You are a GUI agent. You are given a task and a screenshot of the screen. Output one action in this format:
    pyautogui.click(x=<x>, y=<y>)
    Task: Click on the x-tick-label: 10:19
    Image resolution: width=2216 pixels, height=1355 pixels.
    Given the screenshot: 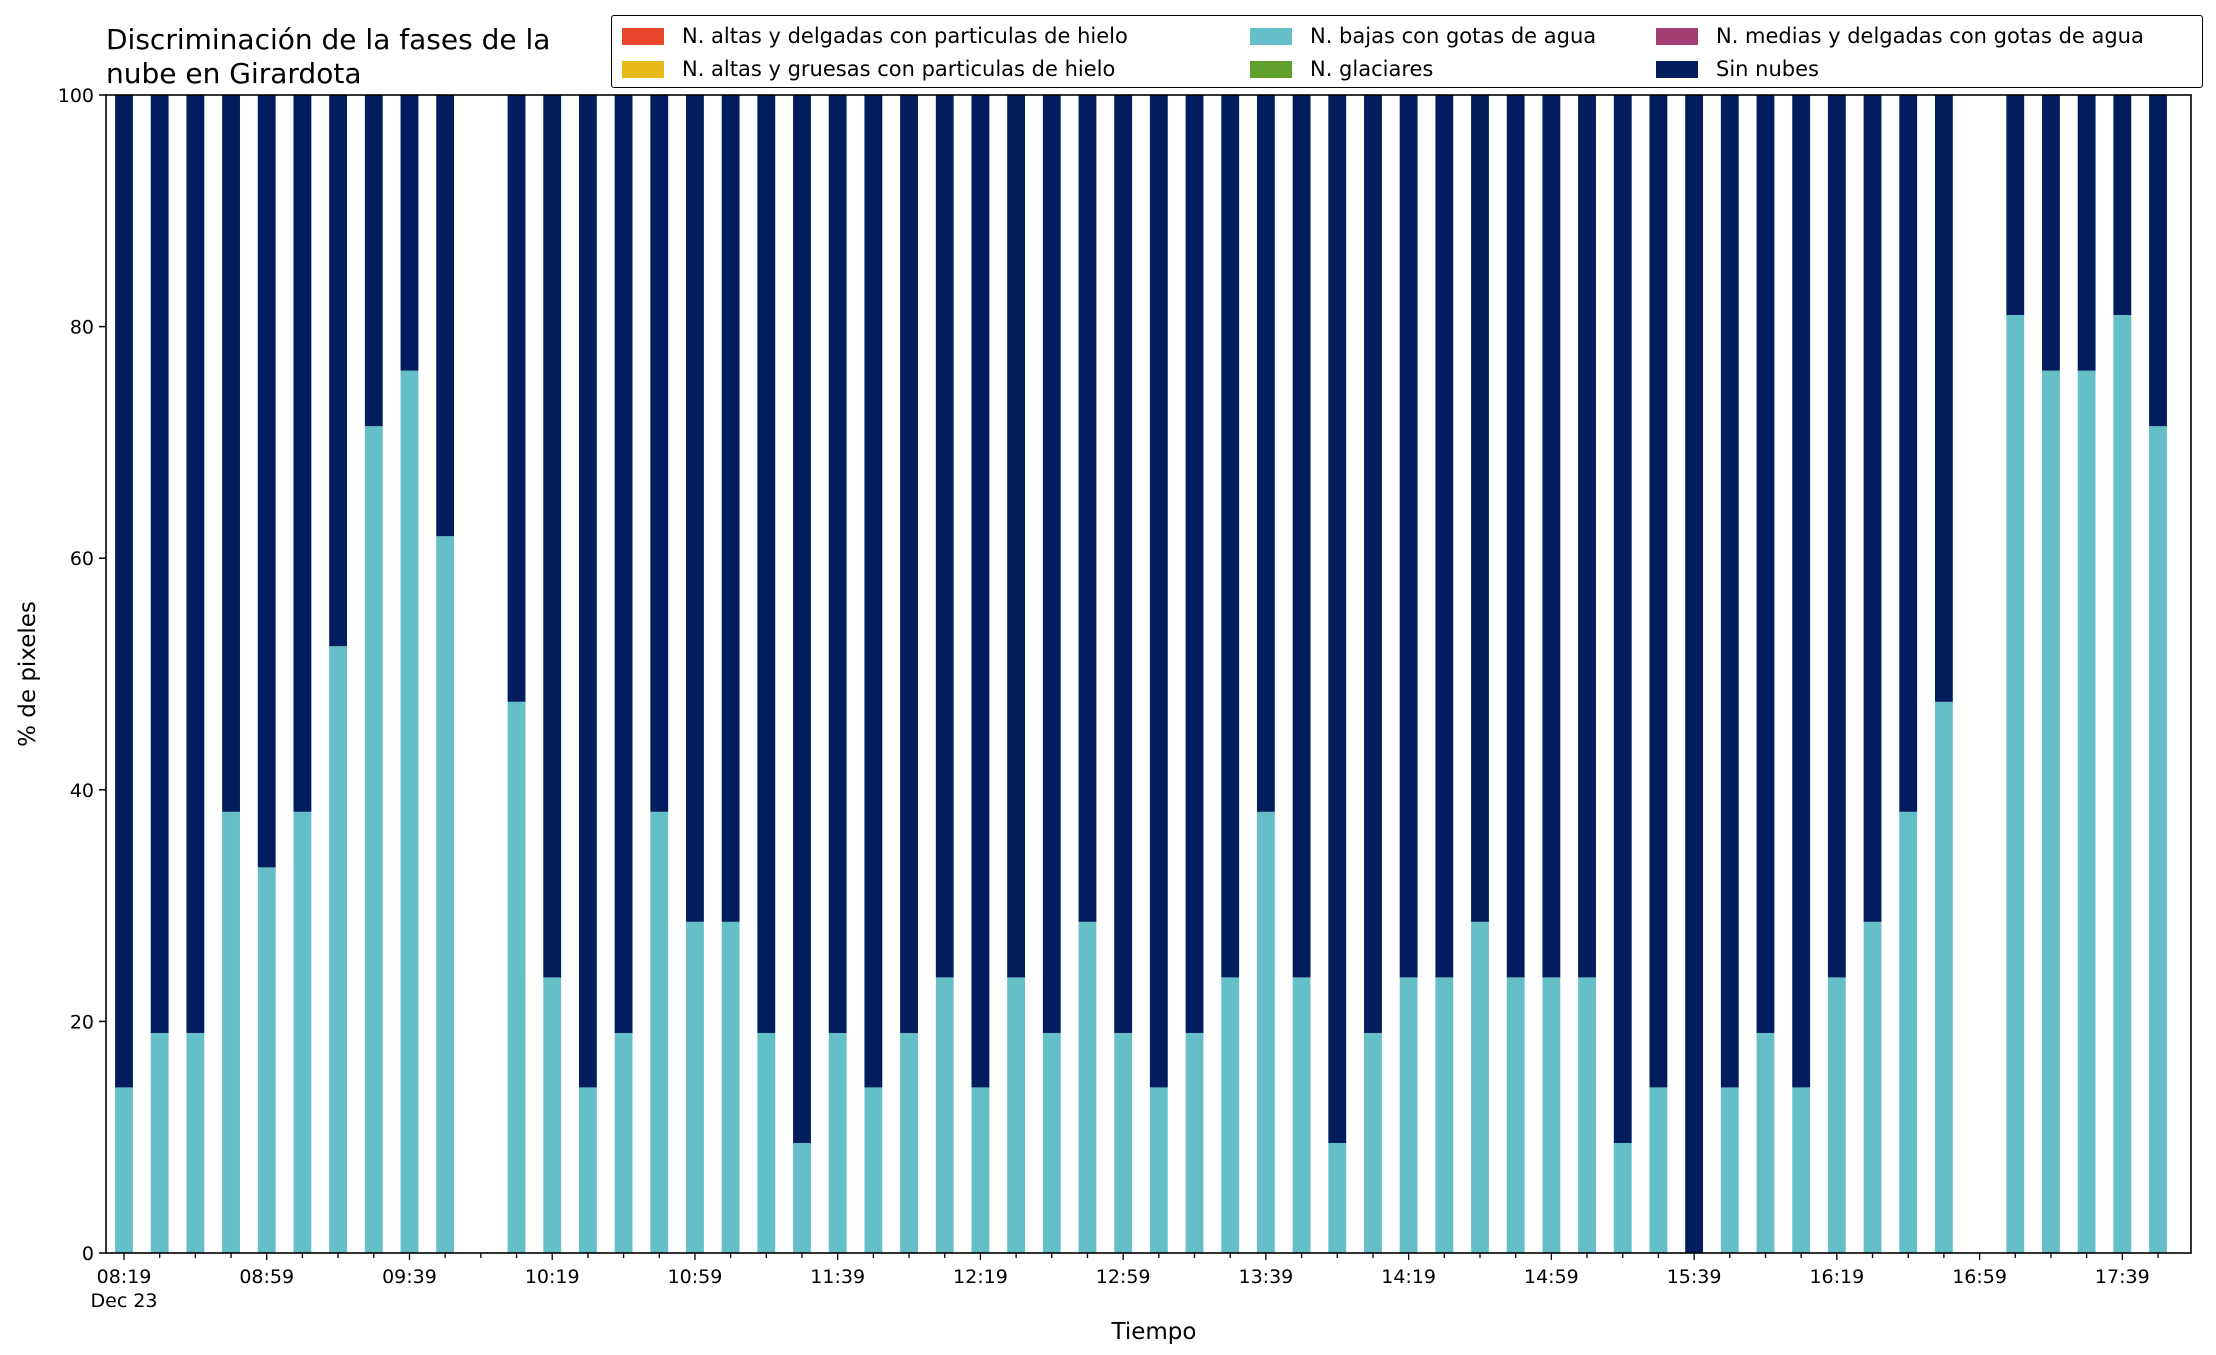 What is the action you would take?
    pyautogui.click(x=552, y=1277)
    